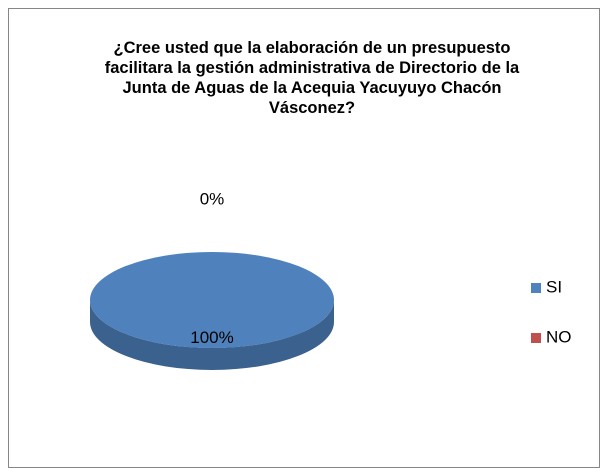 The image size is (602, 468). What do you see at coordinates (212, 198) in the screenshot?
I see `data-label: 0%` at bounding box center [212, 198].